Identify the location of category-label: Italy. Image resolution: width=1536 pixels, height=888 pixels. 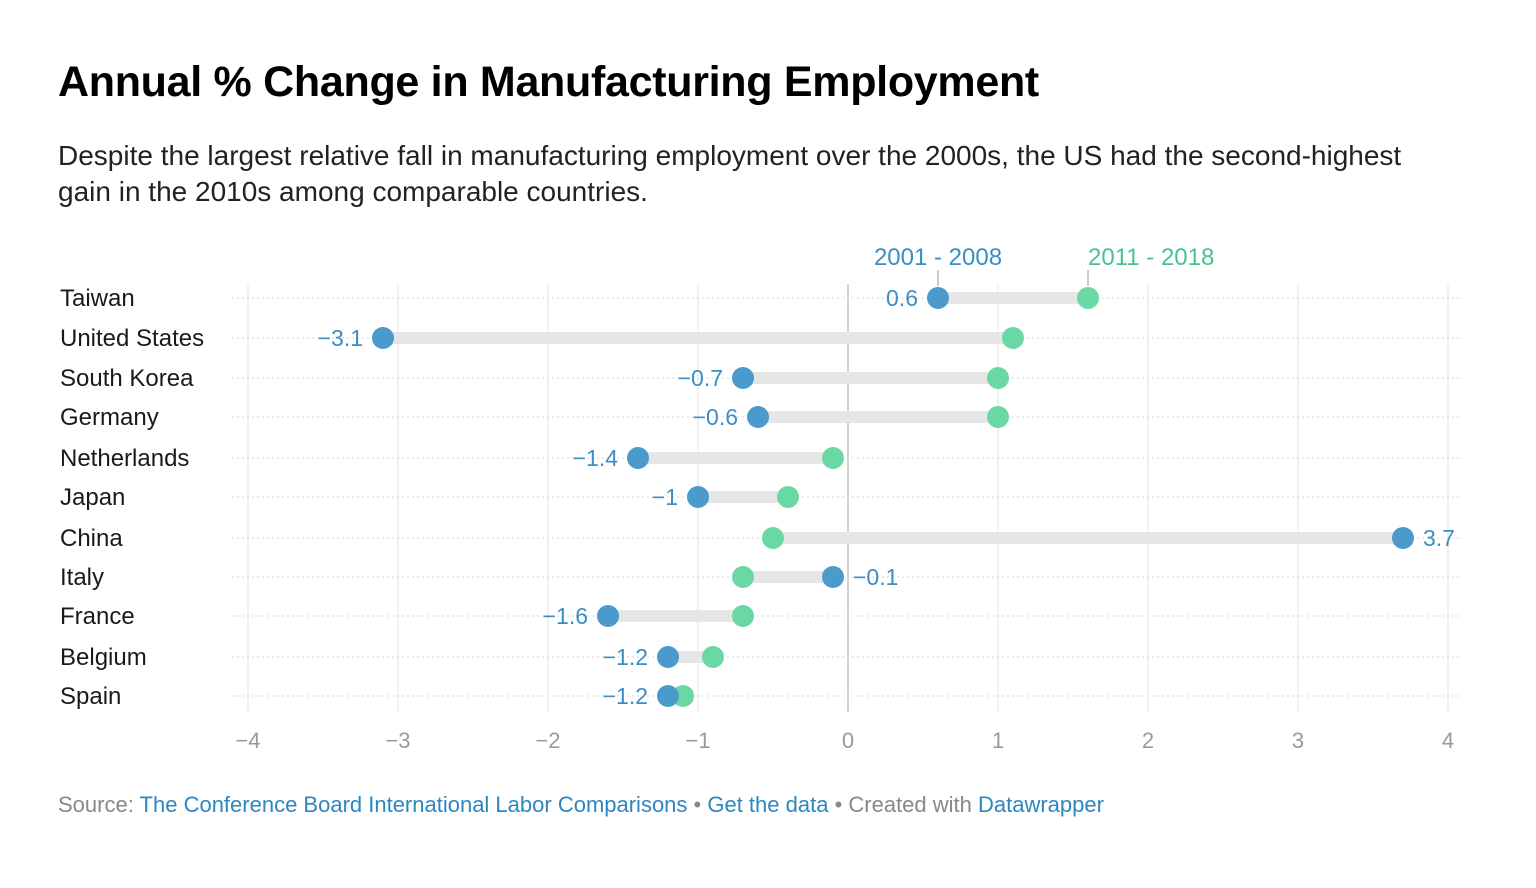
(82, 577).